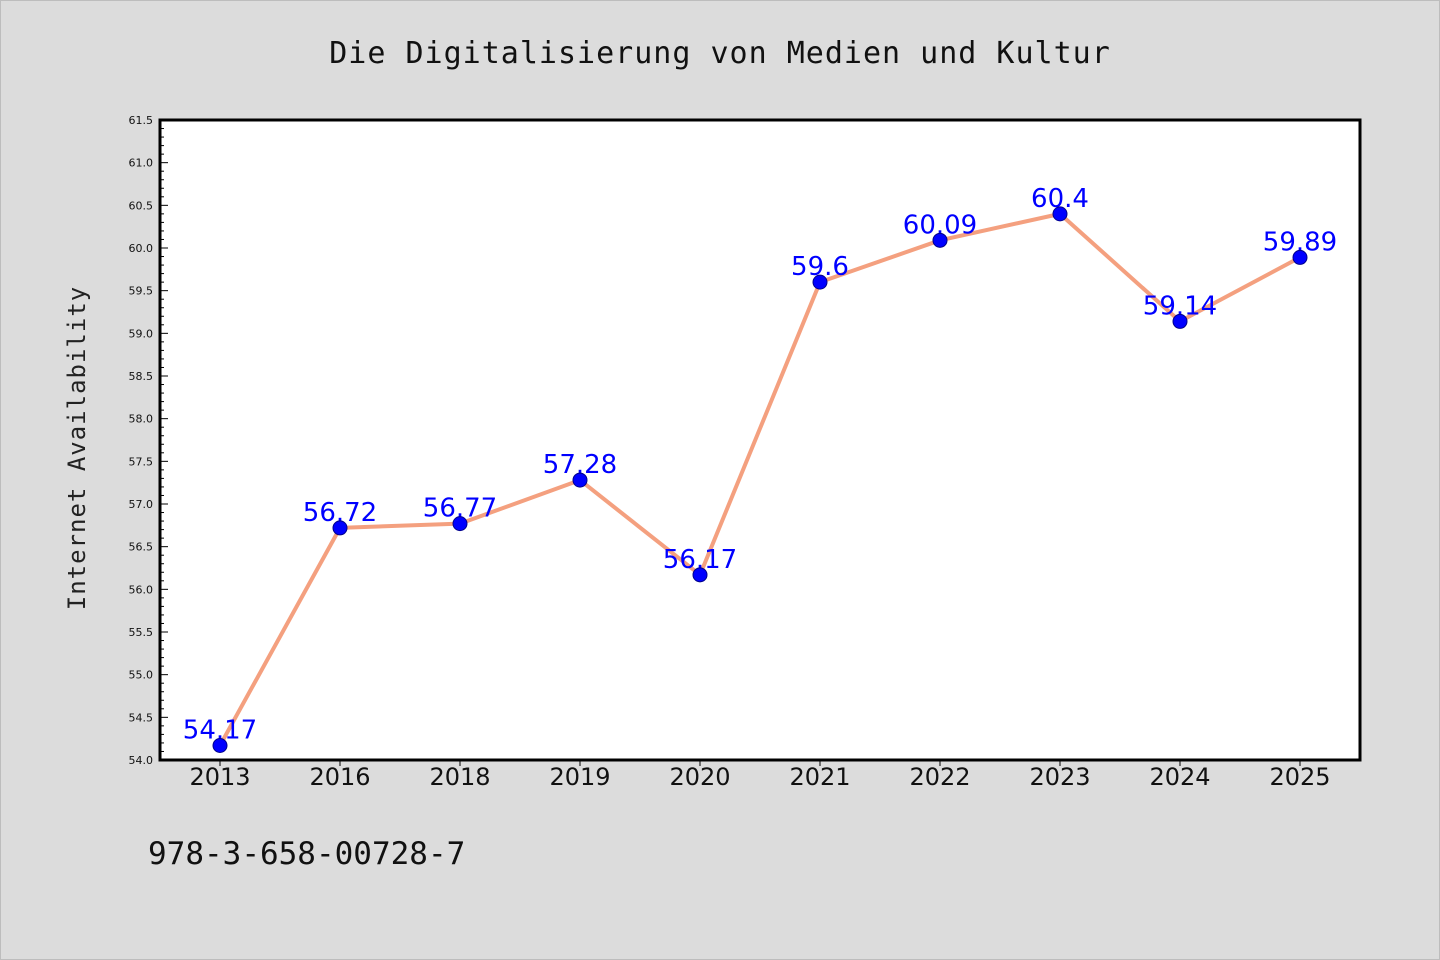 Image resolution: width=1440 pixels, height=960 pixels. Describe the element at coordinates (579, 777) in the screenshot. I see `x-tick-label: 2019` at that location.